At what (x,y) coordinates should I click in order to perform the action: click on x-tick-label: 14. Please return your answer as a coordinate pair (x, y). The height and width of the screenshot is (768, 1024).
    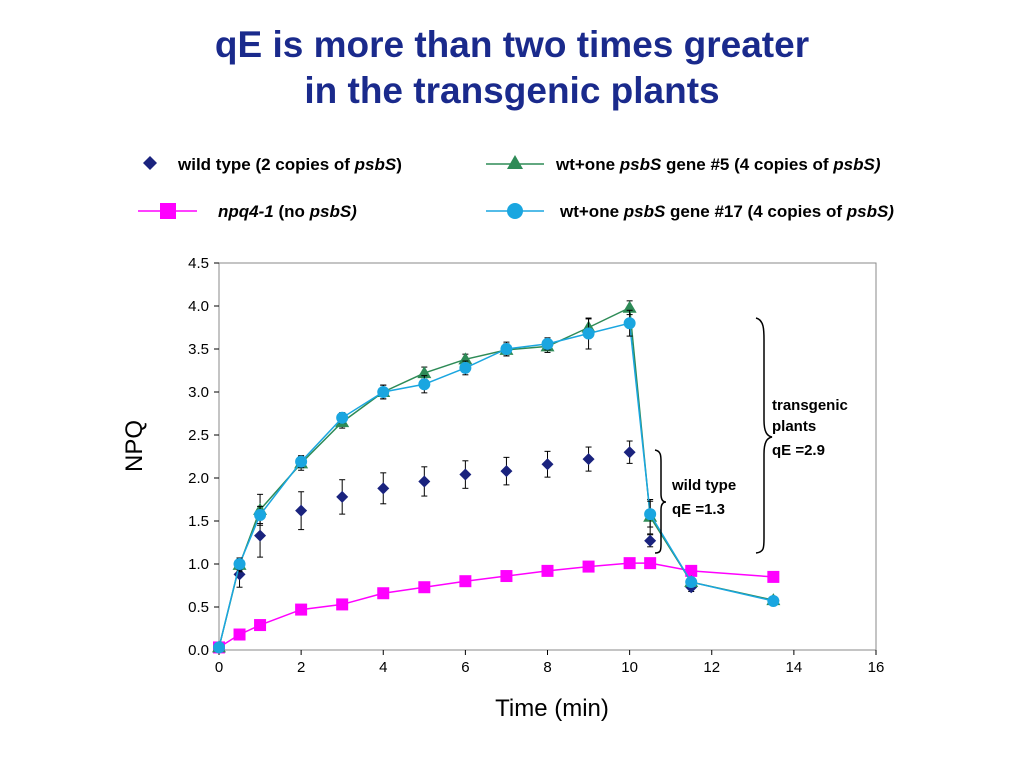
    Looking at the image, I should click on (794, 667).